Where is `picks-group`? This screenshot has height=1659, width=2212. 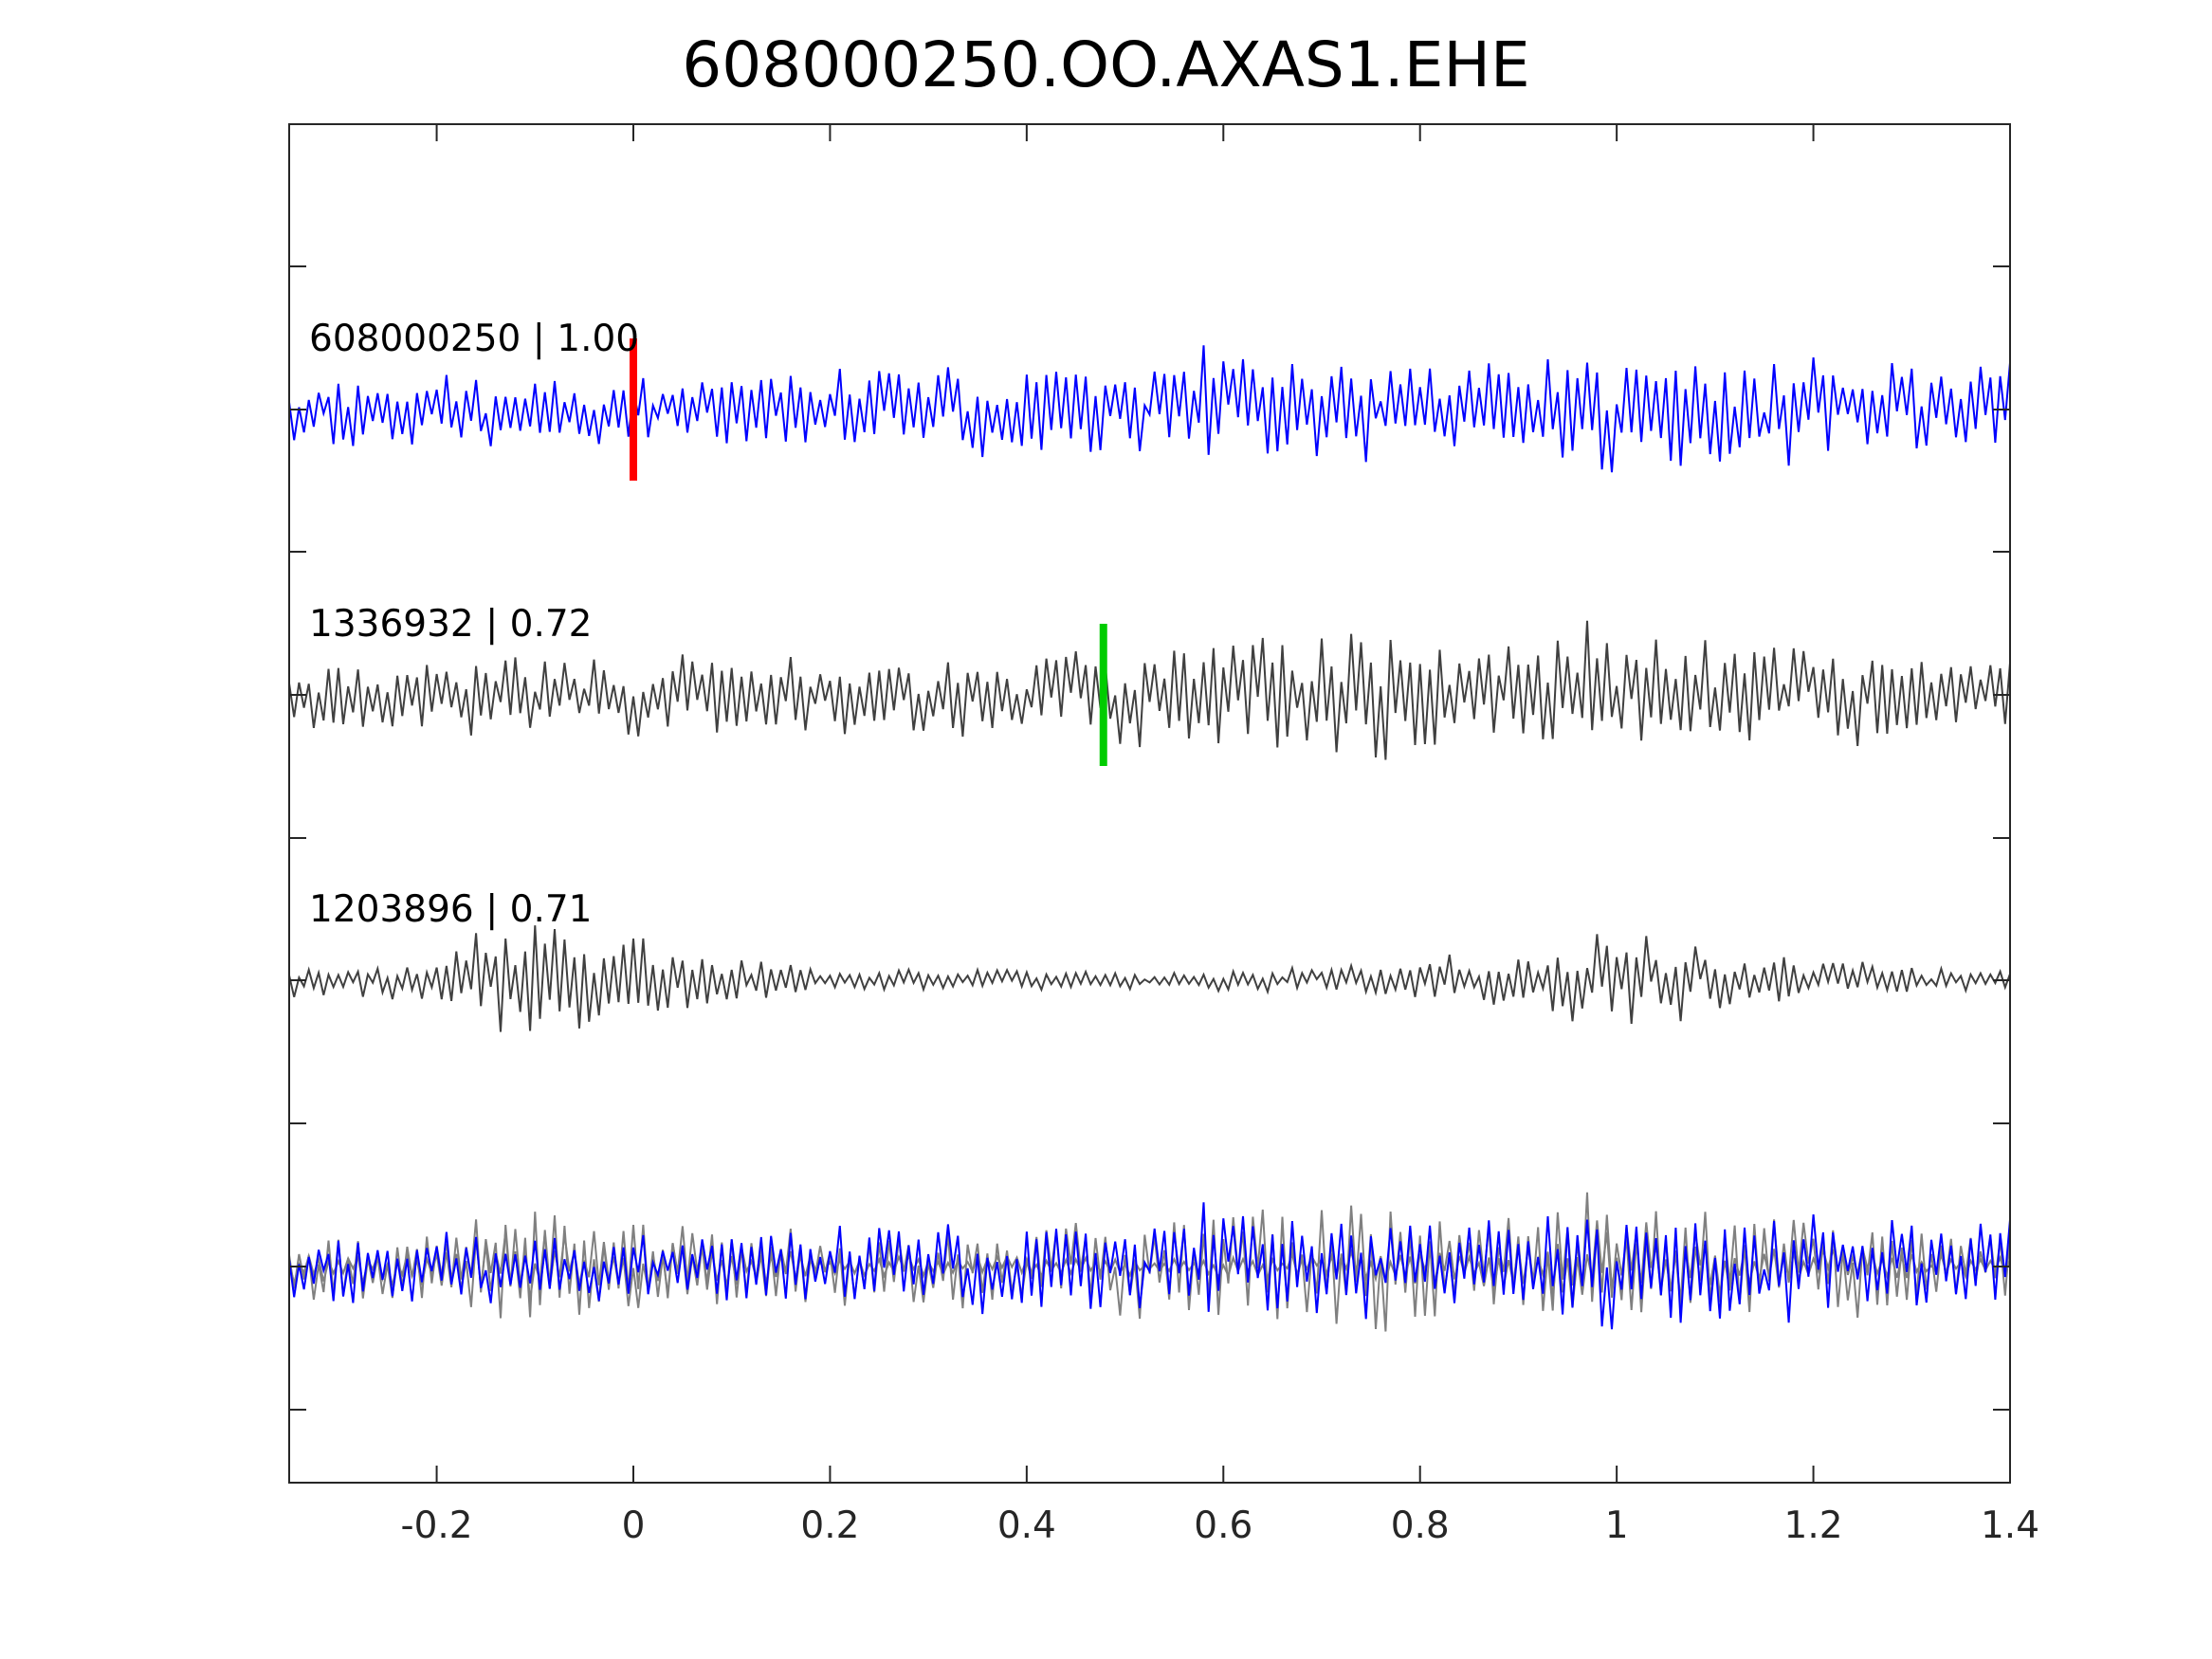 picks-group is located at coordinates (868, 552).